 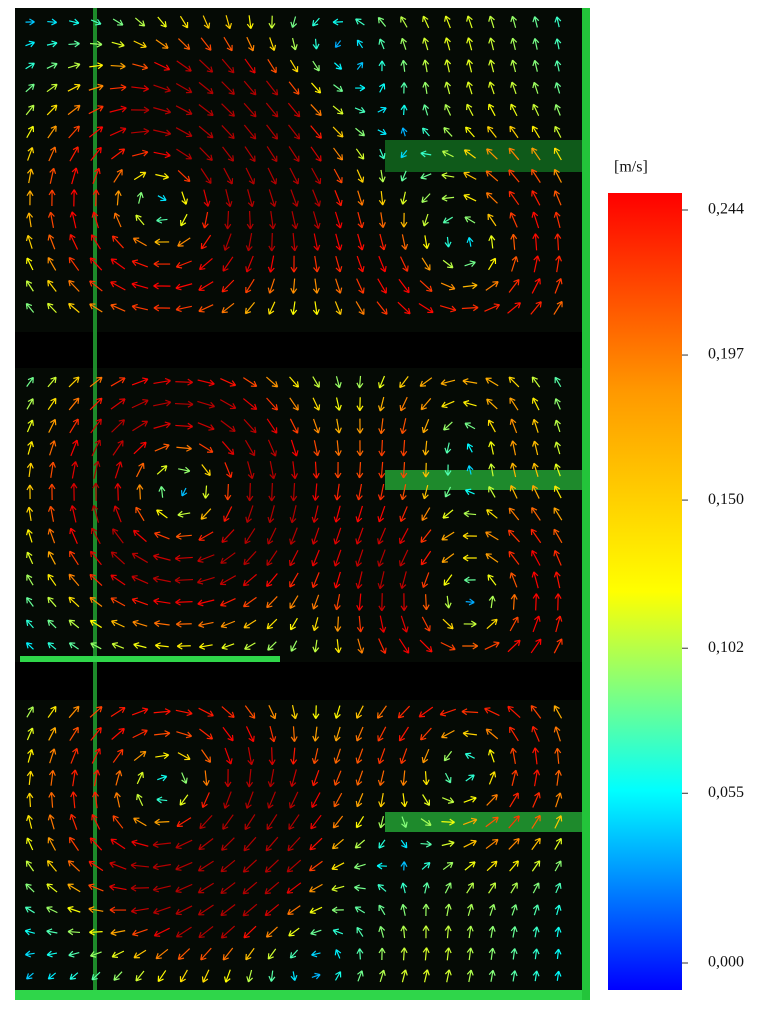 What do you see at coordinates (302, 995) in the screenshot?
I see `wall` at bounding box center [302, 995].